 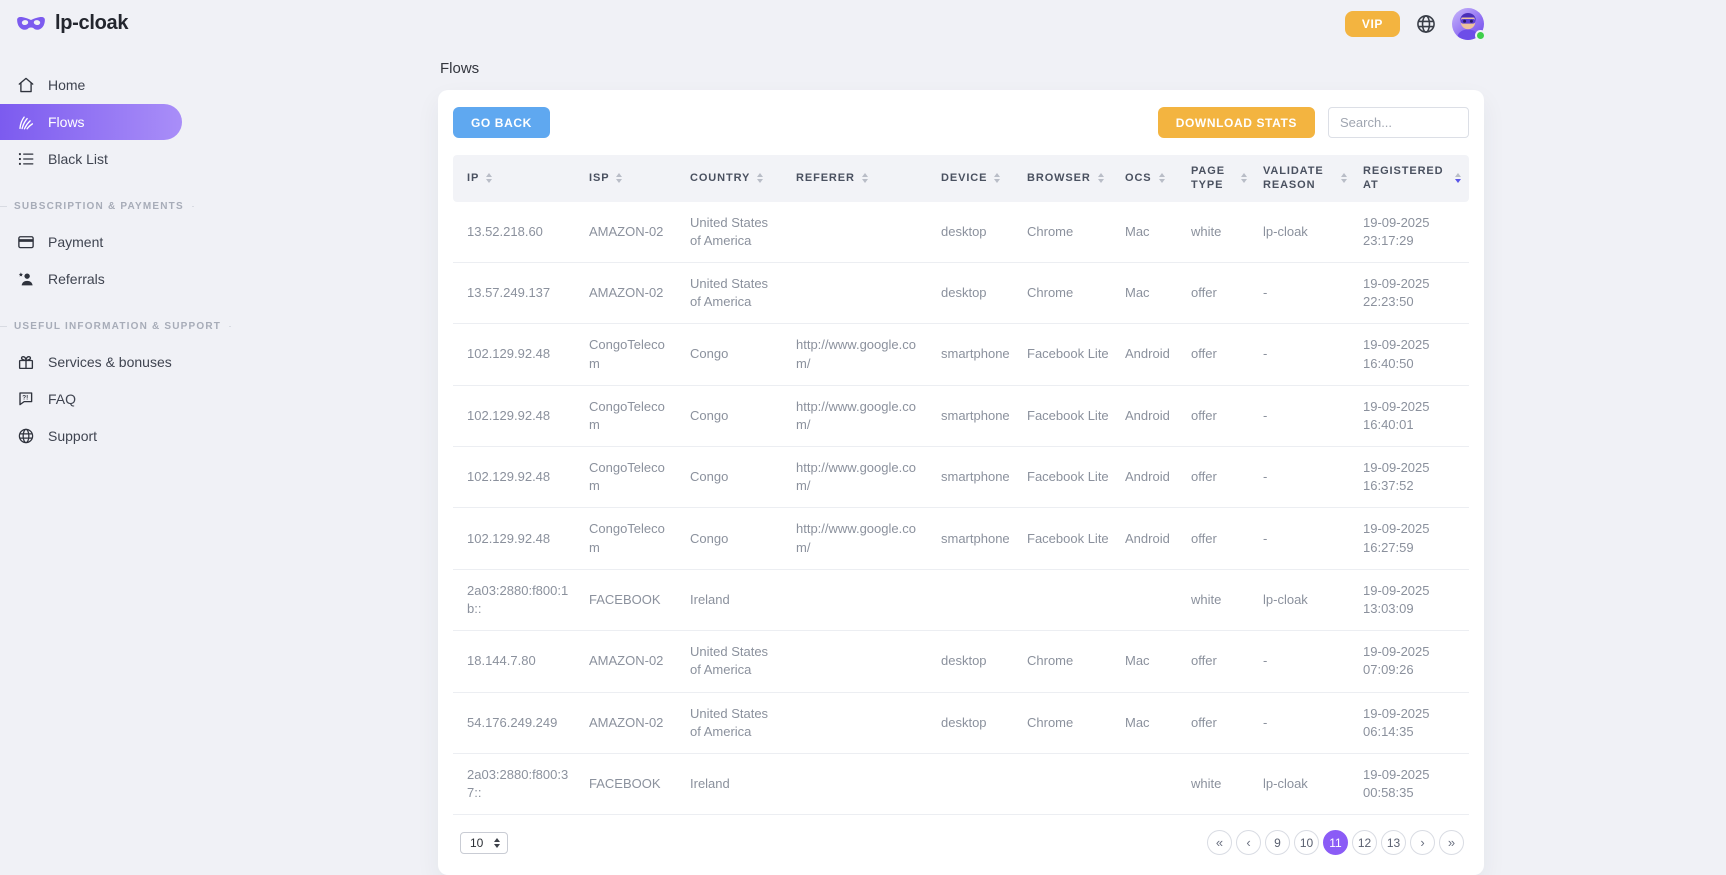 What do you see at coordinates (1219, 843) in the screenshot?
I see `pagination-first-button: «` at bounding box center [1219, 843].